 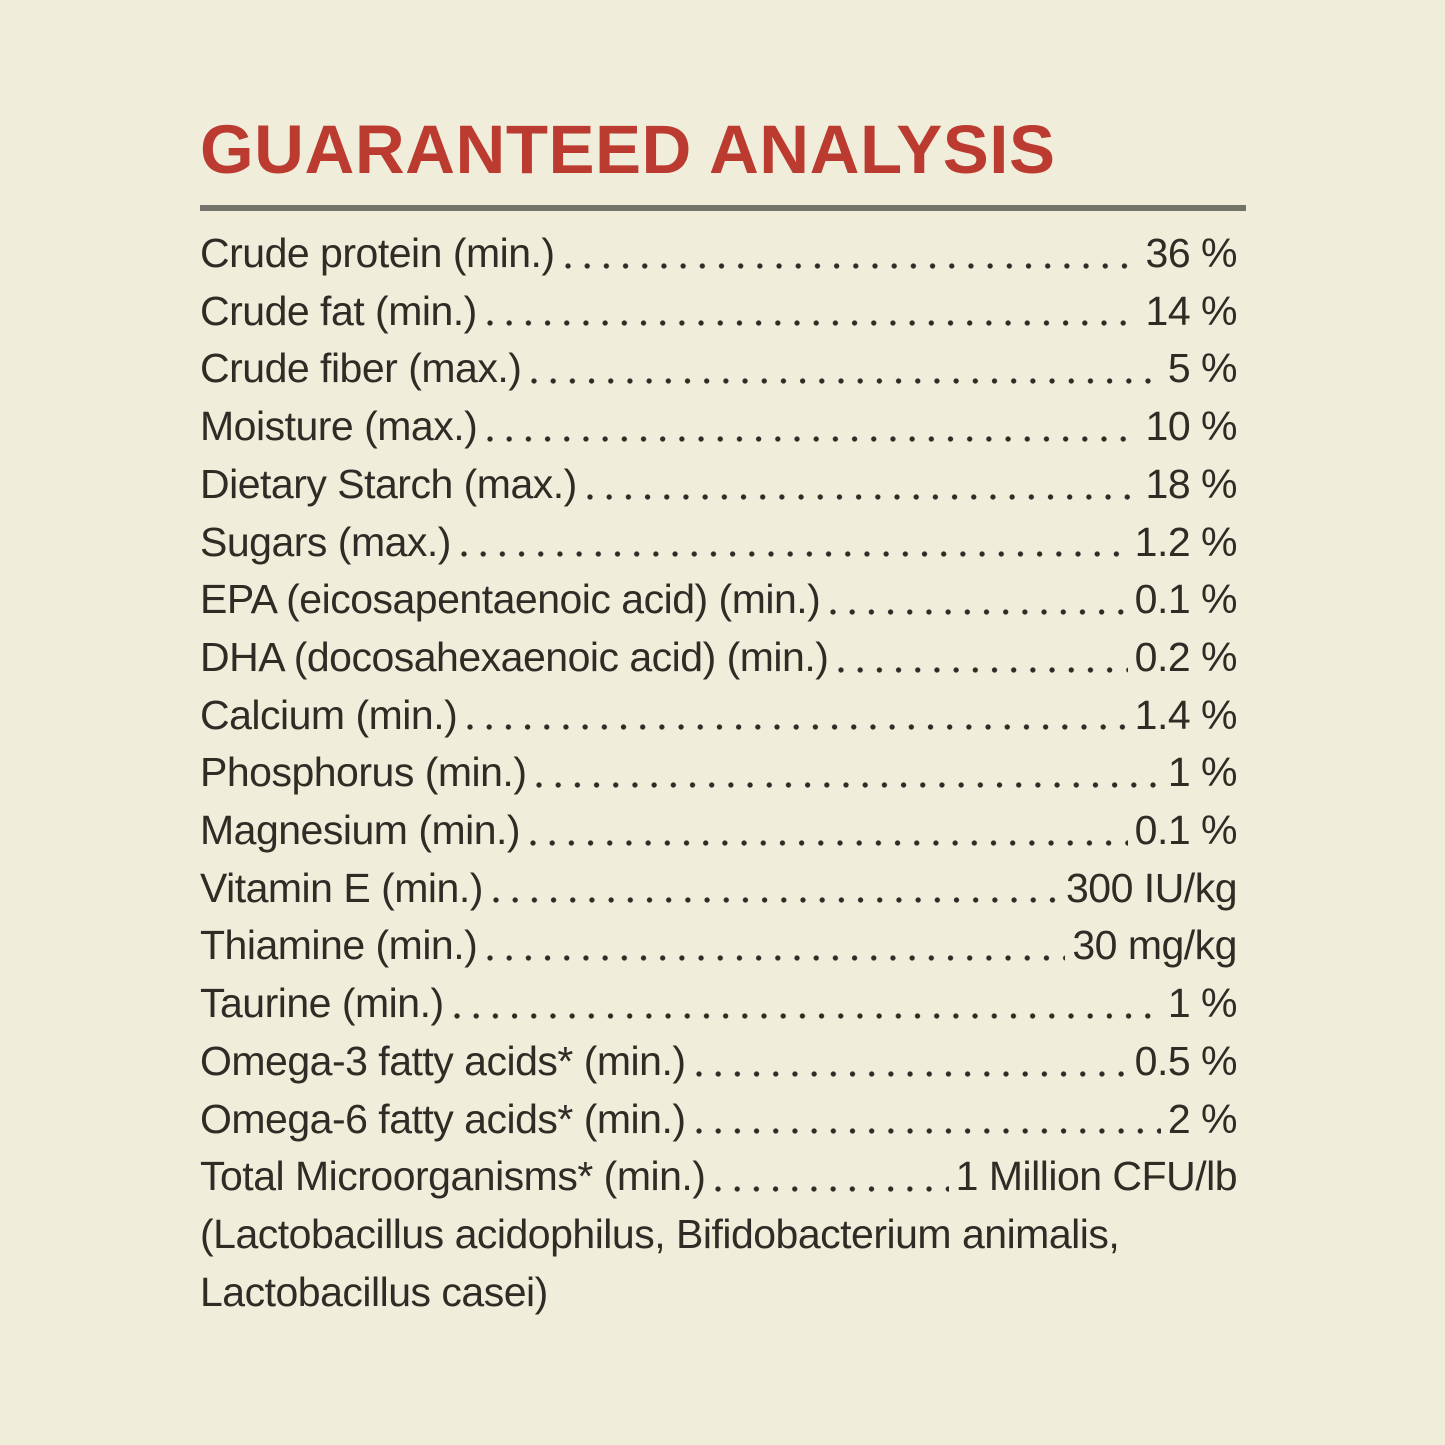 I want to click on analysis-row: Thiamine (min.) 30 mg/kg, so click(x=718, y=946).